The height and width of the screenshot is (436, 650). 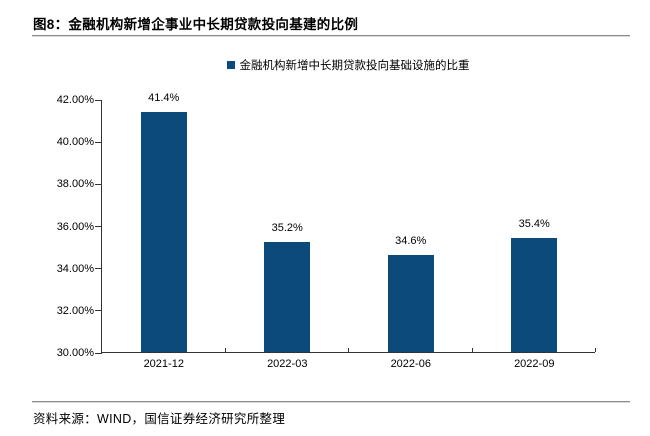 I want to click on source-note: 资料来源：WIND，国信证券经济研究所整理, so click(x=159, y=419).